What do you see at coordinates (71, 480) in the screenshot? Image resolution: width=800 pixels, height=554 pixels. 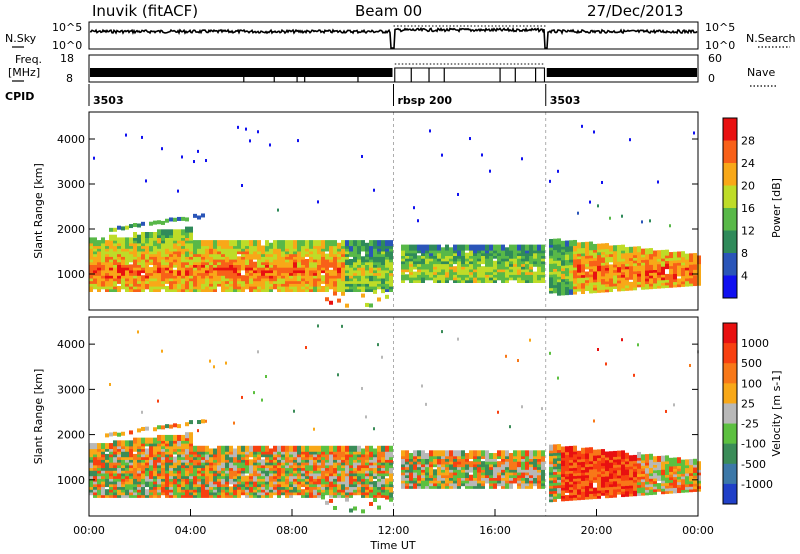 I see `y-tick-label: 1000` at bounding box center [71, 480].